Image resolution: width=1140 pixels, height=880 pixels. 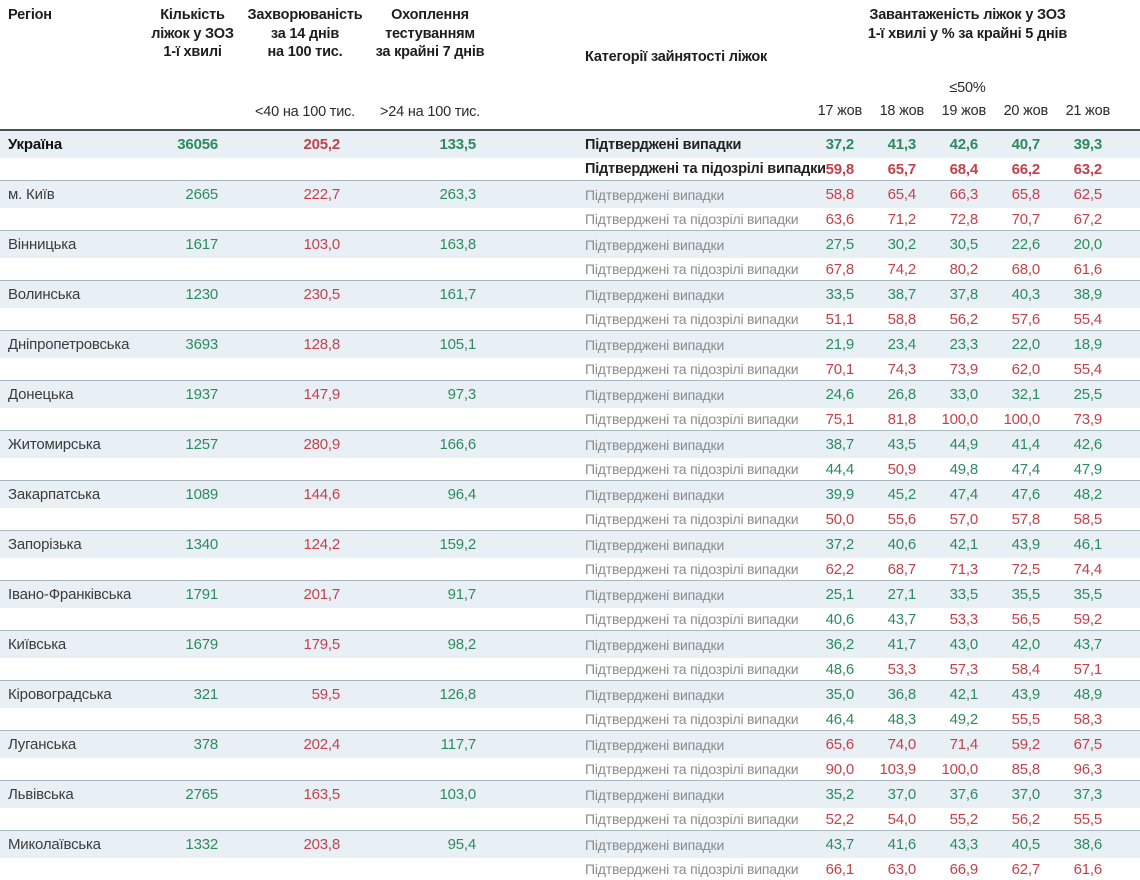 What do you see at coordinates (840, 819) in the screenshot?
I see `occupancy-value: 52,2` at bounding box center [840, 819].